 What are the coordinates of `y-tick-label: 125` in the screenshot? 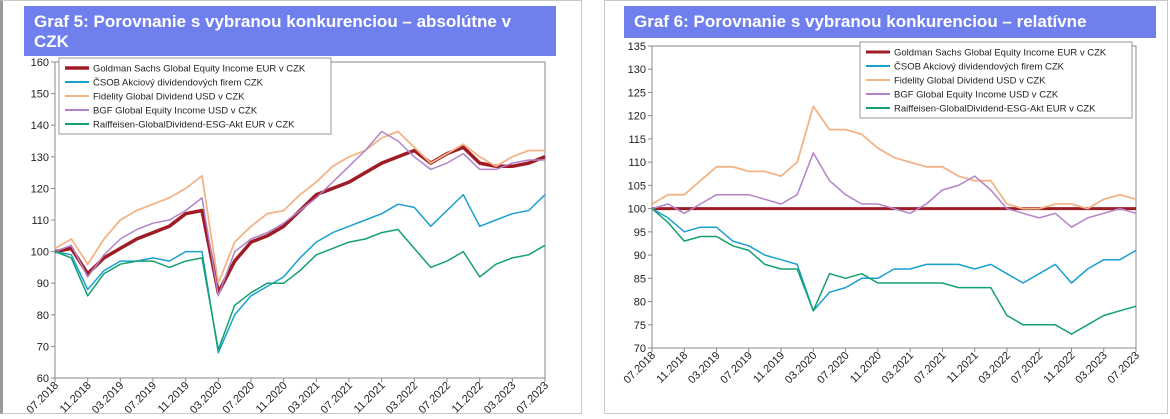 It's located at (637, 93).